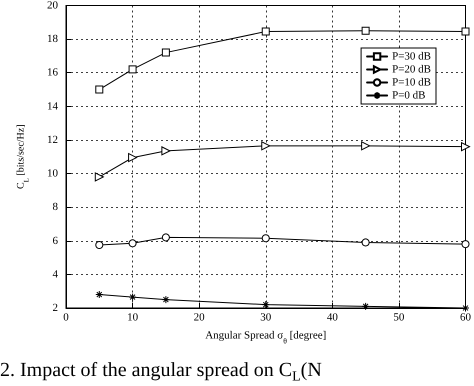 The image size is (474, 386). I want to click on x-tick-label: 0, so click(66, 318).